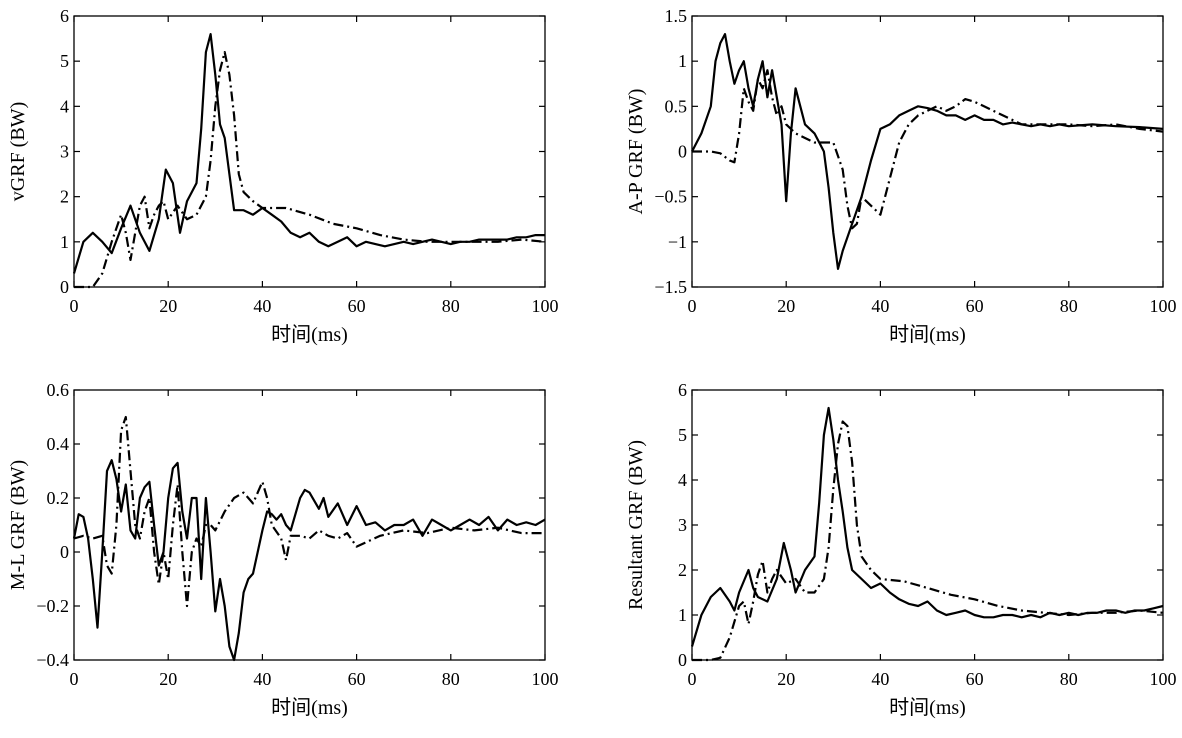 The image size is (1182, 738). I want to click on y-tick-label: 0.2, so click(58, 498).